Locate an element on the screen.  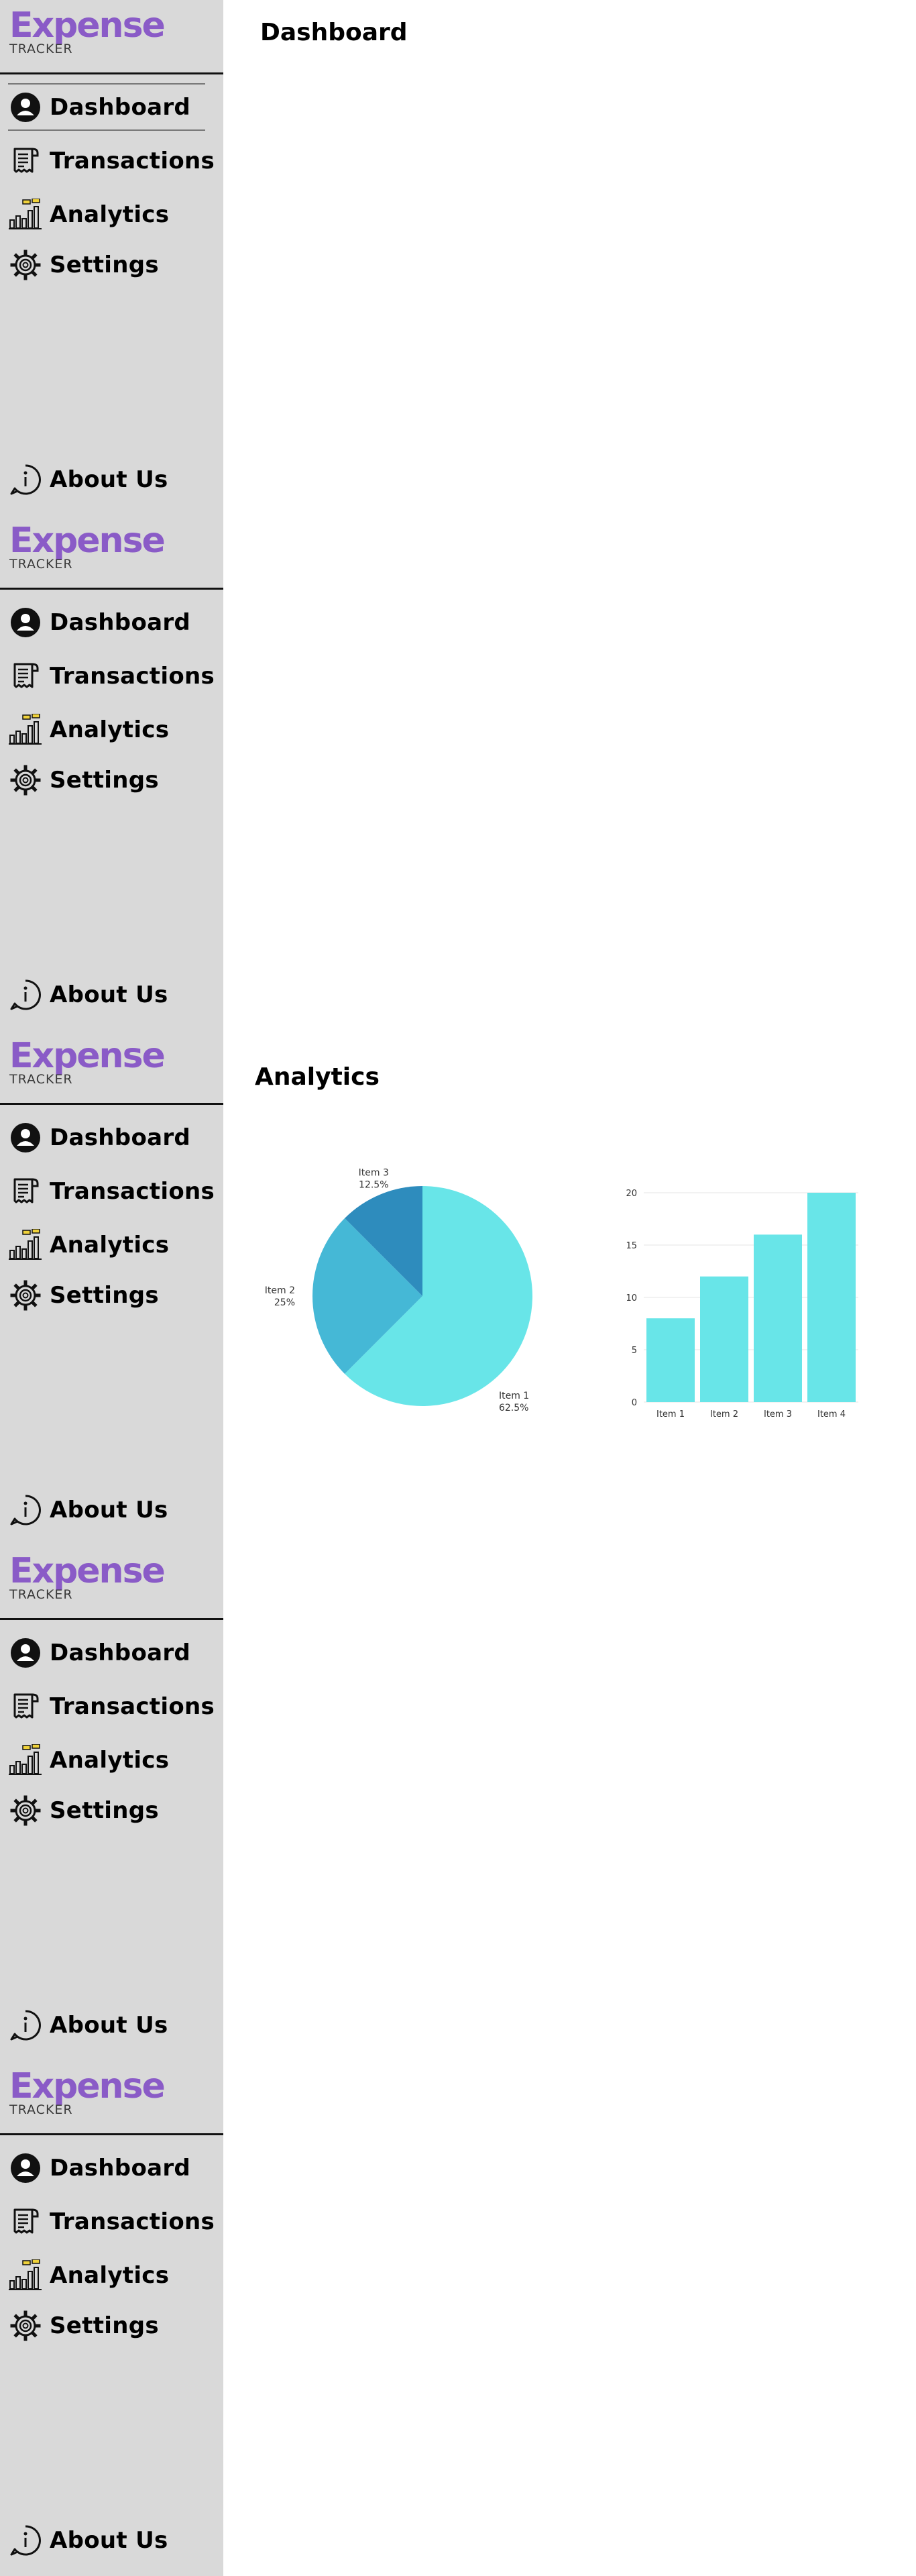
x-tick-label: Item 4 is located at coordinates (831, 1414).